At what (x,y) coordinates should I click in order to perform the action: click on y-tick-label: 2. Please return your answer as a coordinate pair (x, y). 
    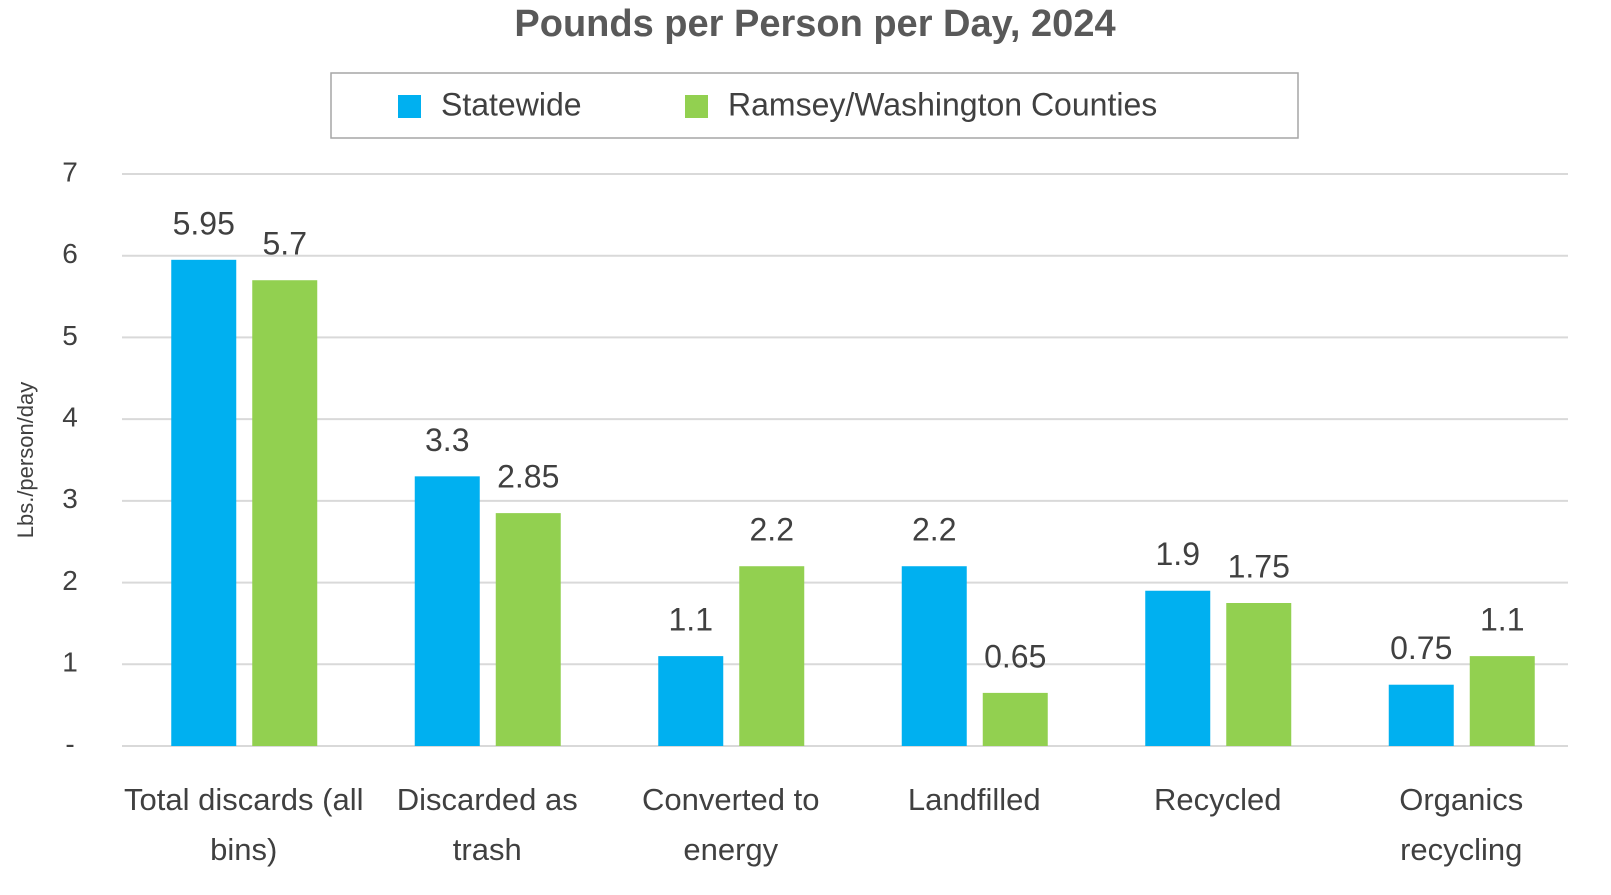
    Looking at the image, I should click on (70, 580).